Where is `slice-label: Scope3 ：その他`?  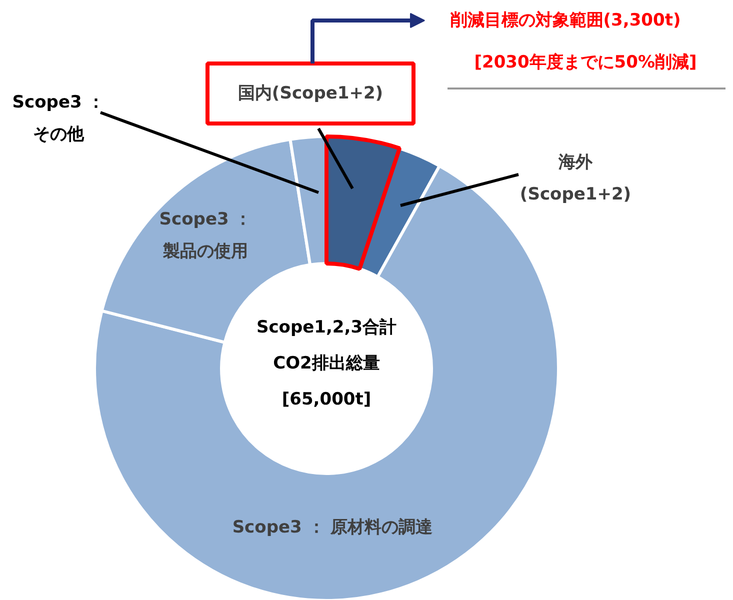 slice-label: Scope3 ：その他 is located at coordinates (58, 118).